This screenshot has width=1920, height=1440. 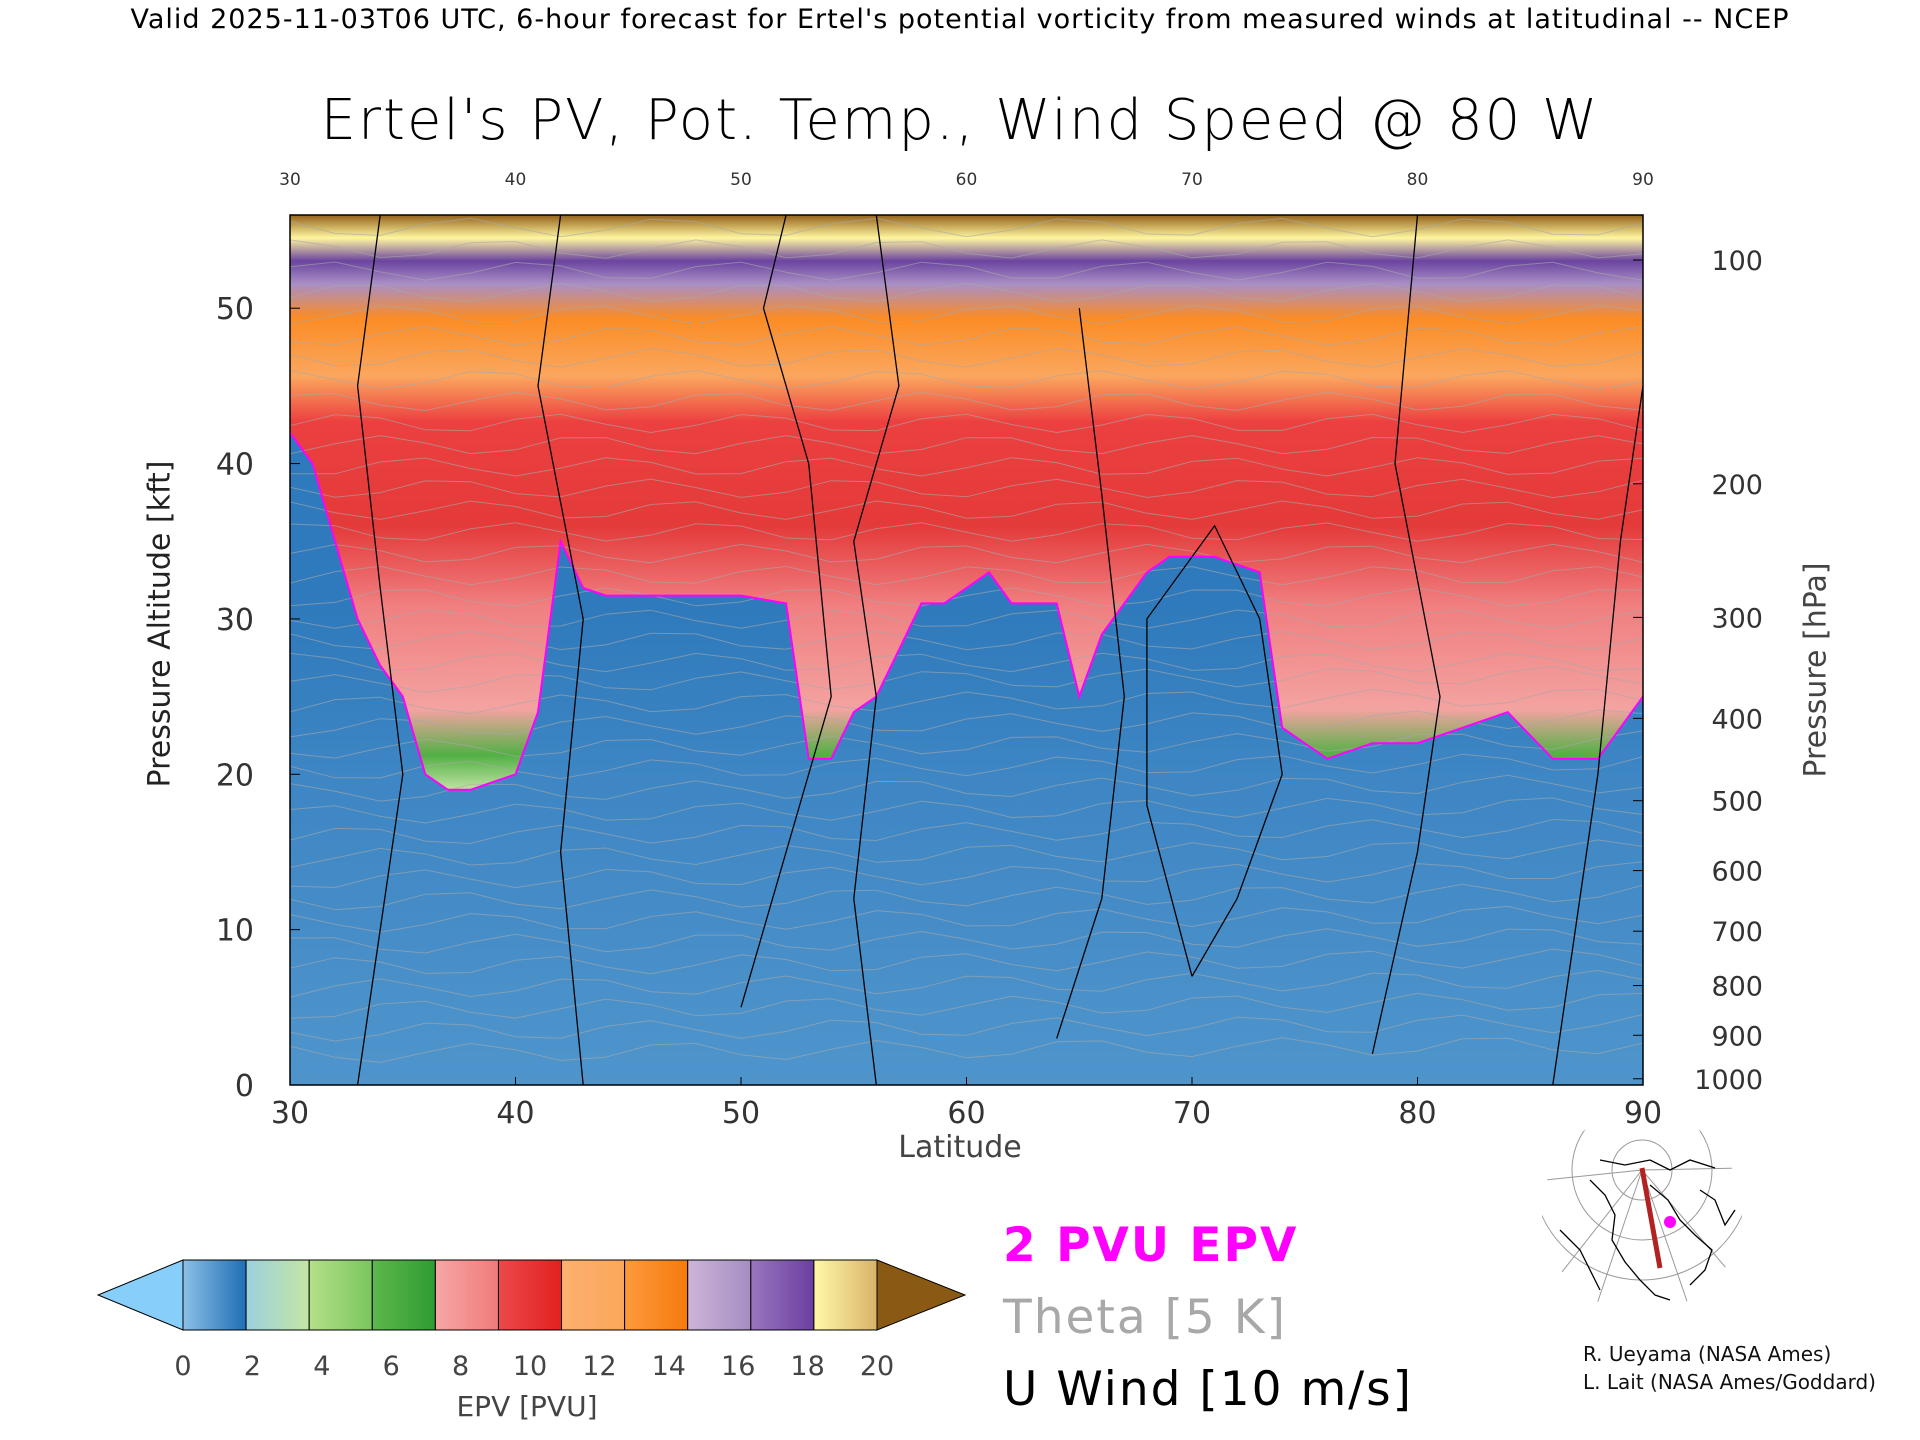 What do you see at coordinates (807, 1366) in the screenshot?
I see `colorbar-tick-label: 18` at bounding box center [807, 1366].